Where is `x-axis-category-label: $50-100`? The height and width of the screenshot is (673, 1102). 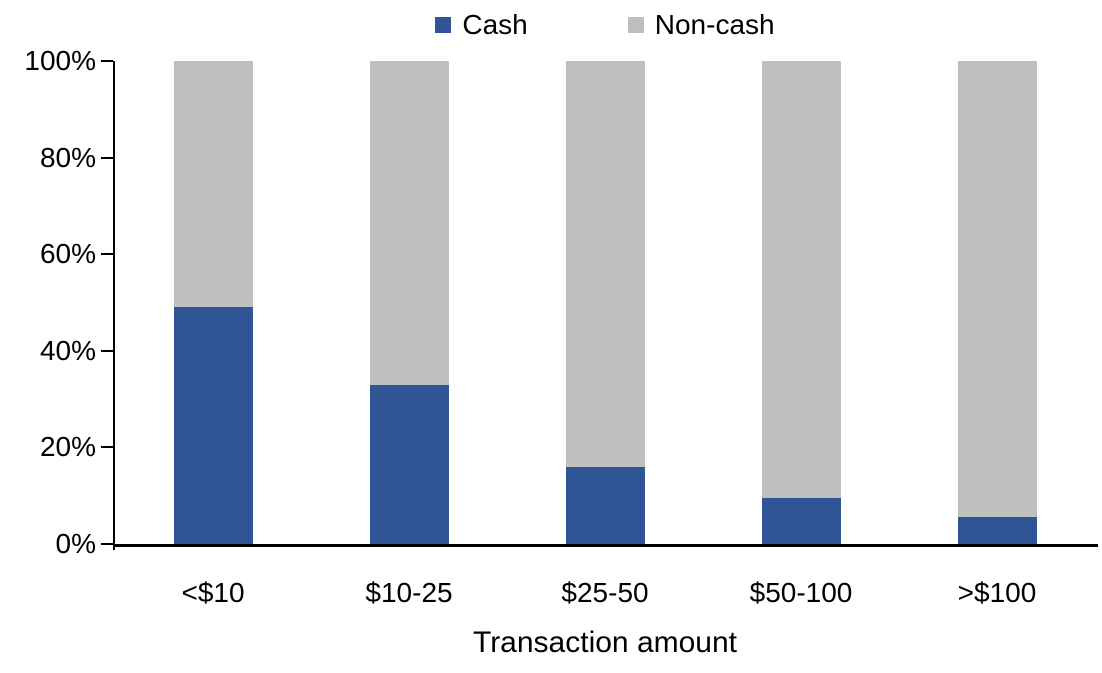 x-axis-category-label: $50-100 is located at coordinates (801, 592).